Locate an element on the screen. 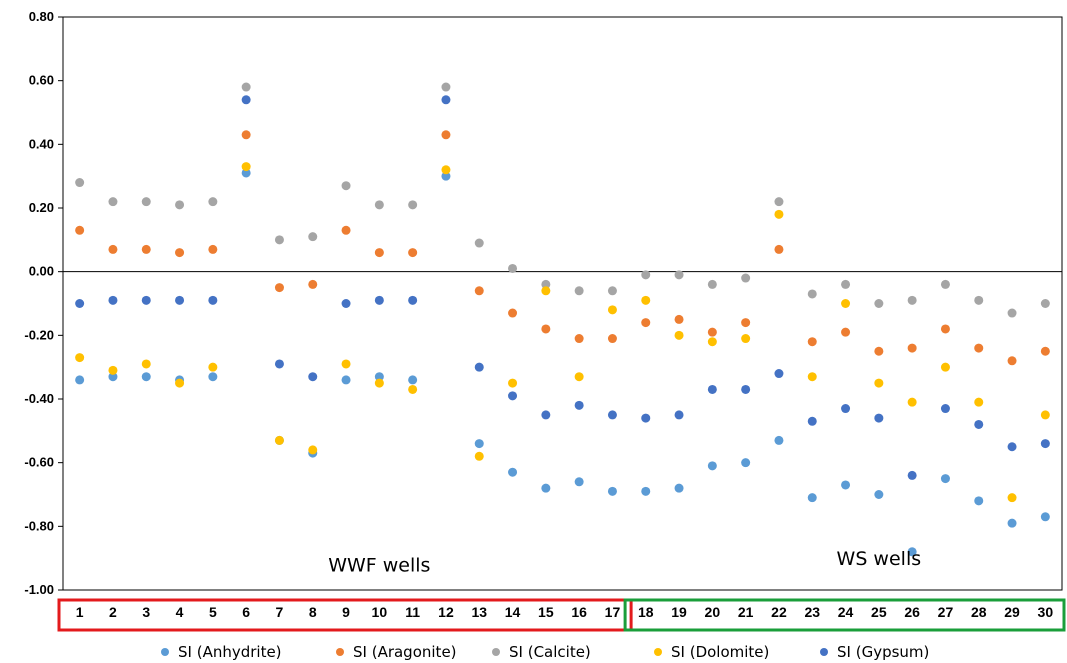 This screenshot has width=1067, height=663. x-tick-label: 3 is located at coordinates (146, 612).